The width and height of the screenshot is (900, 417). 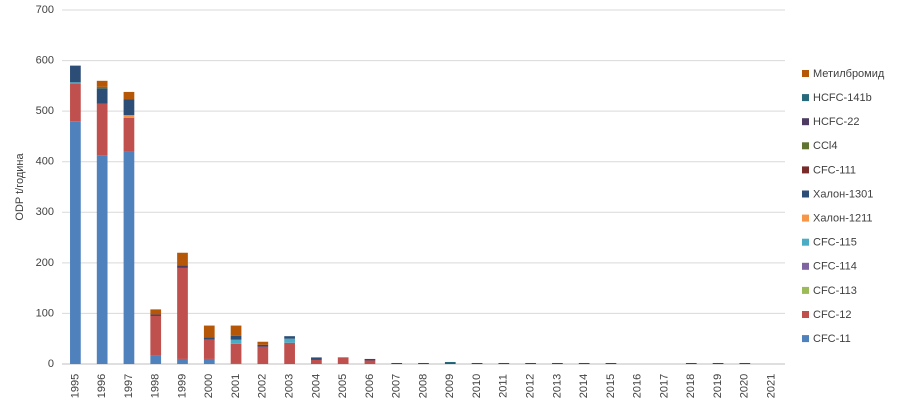 What do you see at coordinates (584, 386) in the screenshot?
I see `x-tick-label: 2014` at bounding box center [584, 386].